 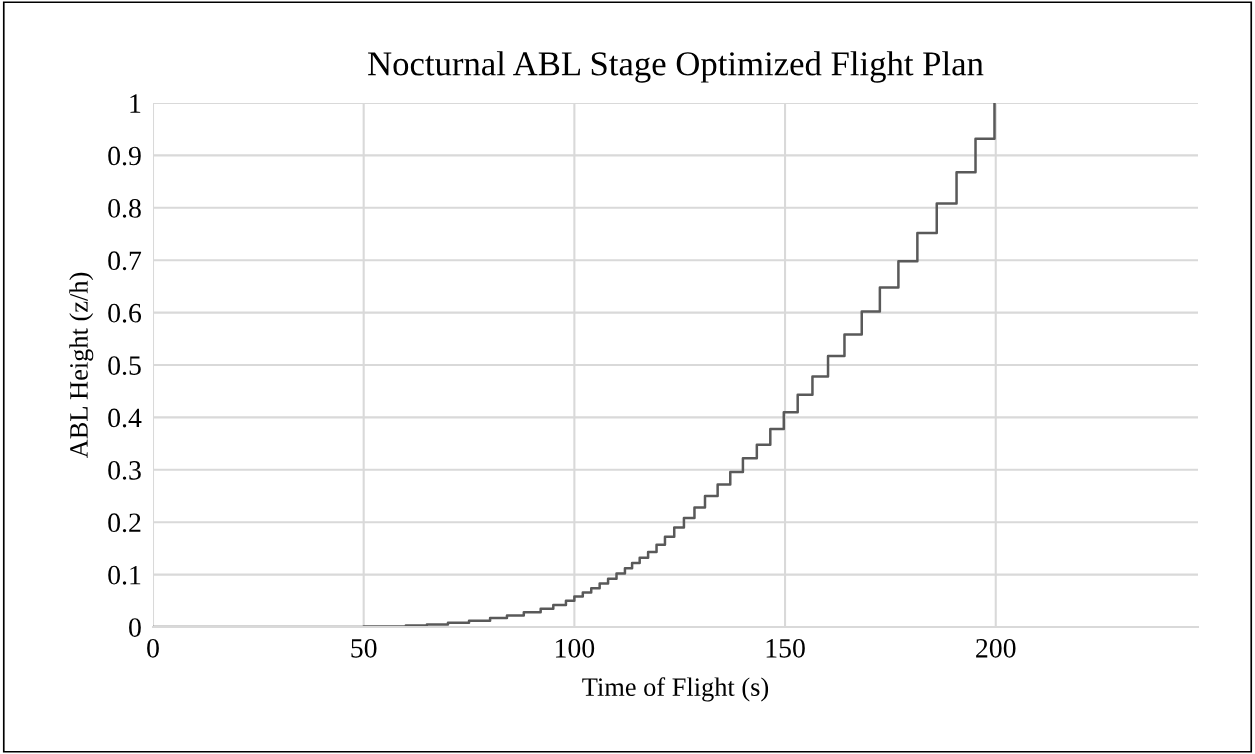 I want to click on y-axis-title: ABL Height (z/h), so click(x=81, y=365).